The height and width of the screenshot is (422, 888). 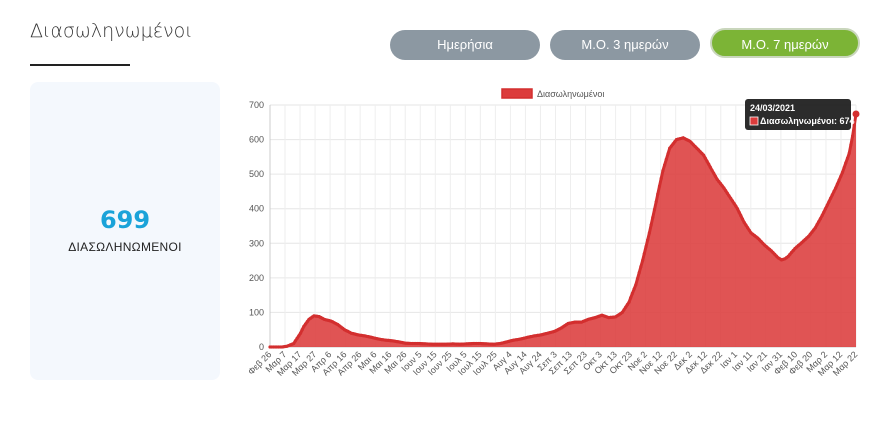 What do you see at coordinates (256, 174) in the screenshot?
I see `y-tick-label: 500` at bounding box center [256, 174].